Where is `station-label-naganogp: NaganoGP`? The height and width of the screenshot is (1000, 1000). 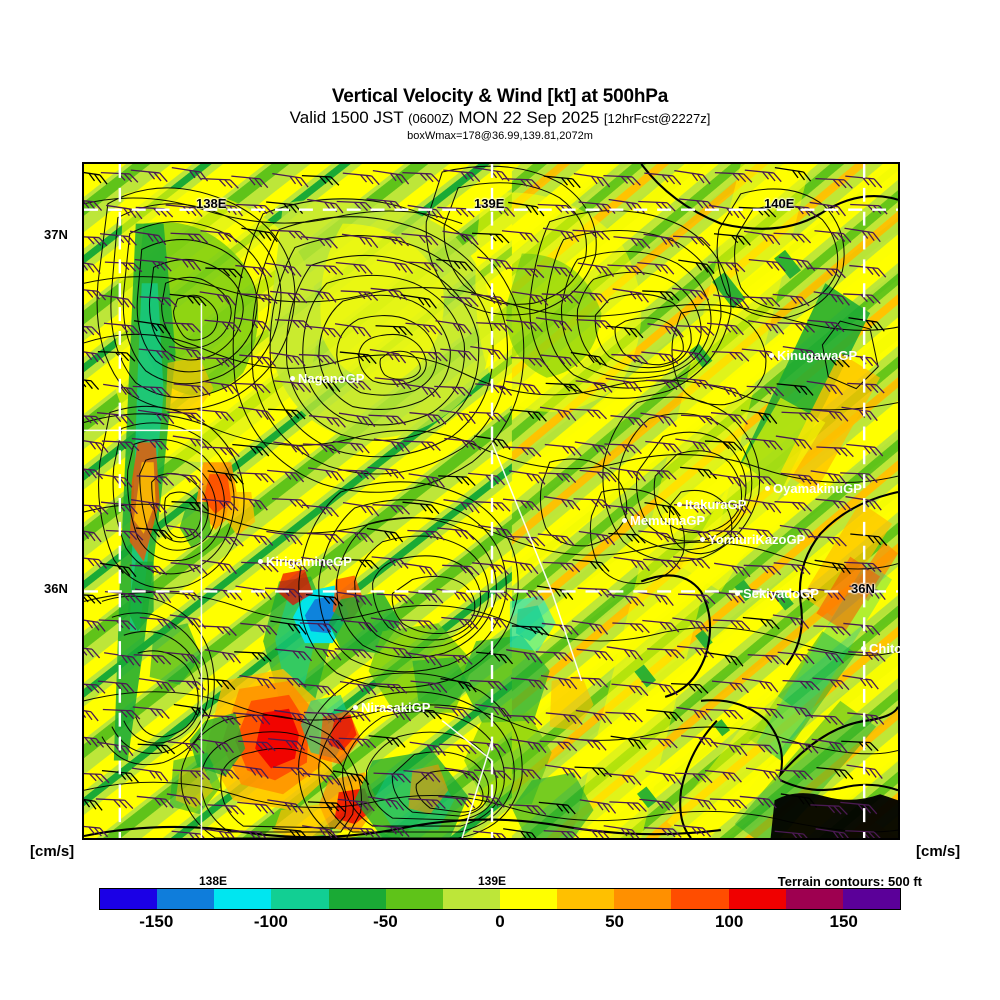 station-label-naganogp: NaganoGP is located at coordinates (327, 378).